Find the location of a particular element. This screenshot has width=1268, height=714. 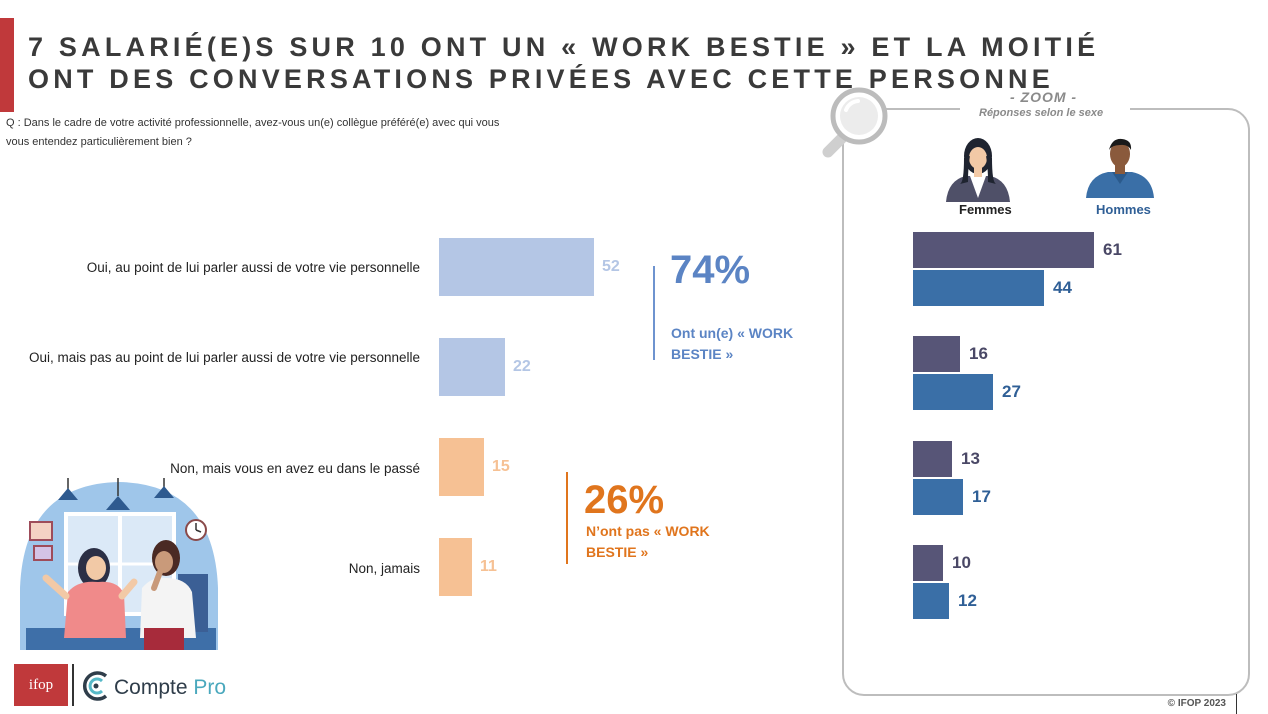

bar-value-label: 52 is located at coordinates (611, 266).